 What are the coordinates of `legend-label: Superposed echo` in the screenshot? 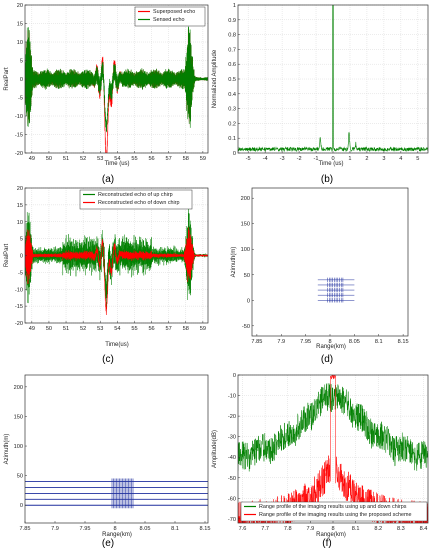 It's located at (174, 12).